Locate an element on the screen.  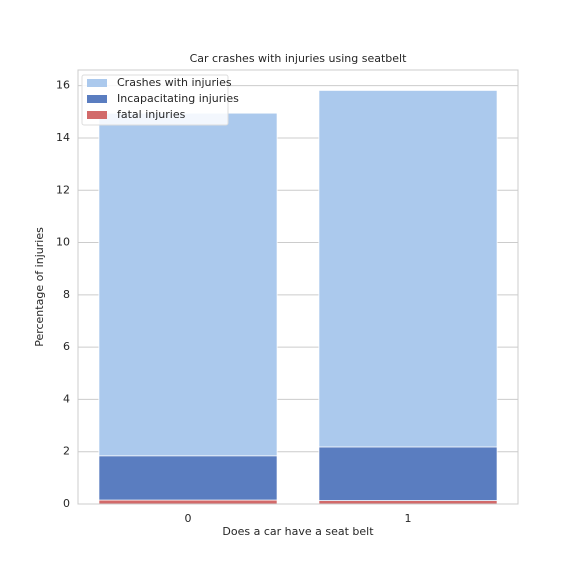
y-tick-label: 6 is located at coordinates (66, 346).